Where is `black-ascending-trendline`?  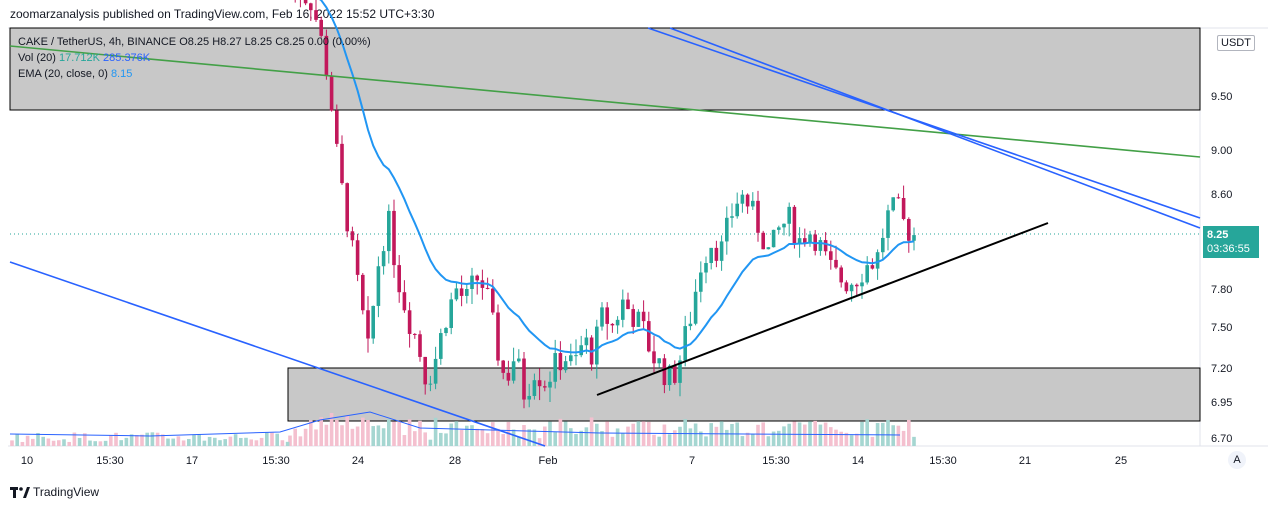 black-ascending-trendline is located at coordinates (822, 309).